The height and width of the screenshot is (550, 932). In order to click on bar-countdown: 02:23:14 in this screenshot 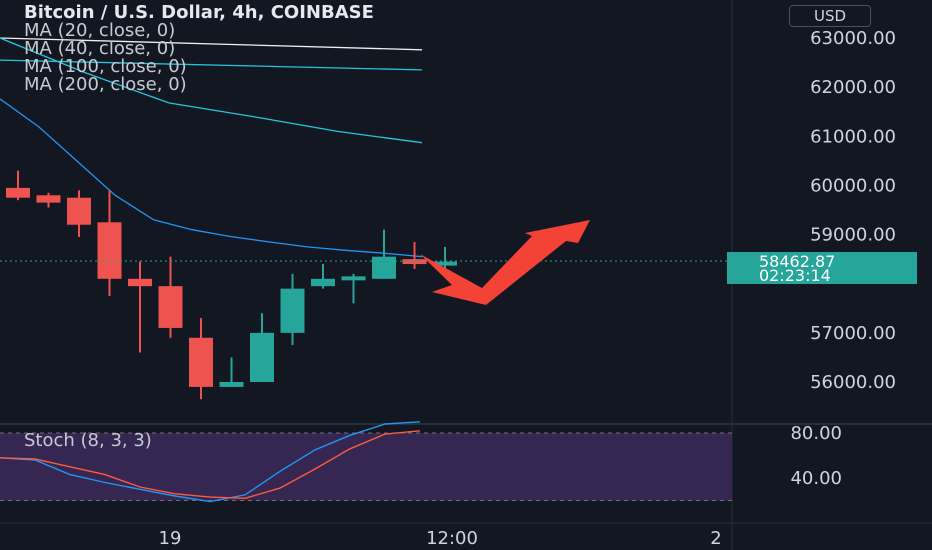, I will do `click(795, 275)`.